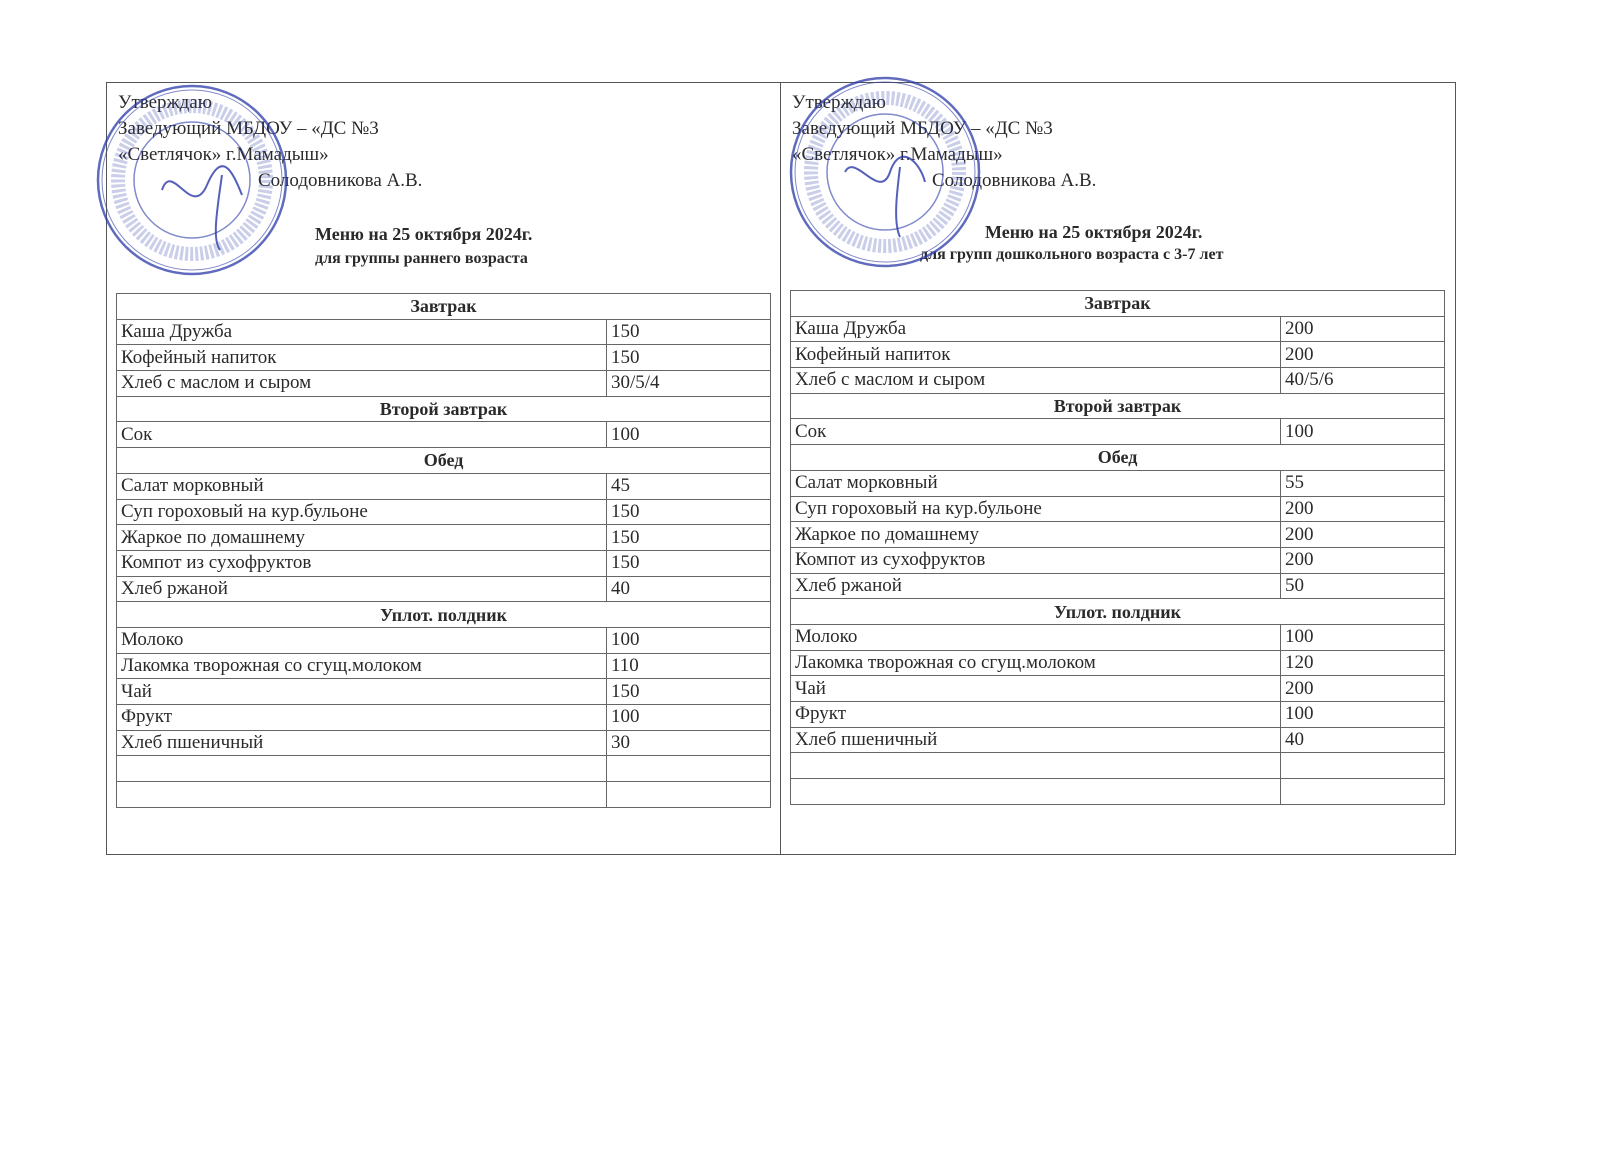 The height and width of the screenshot is (1163, 1600). I want to click on menu-item-row: Чай 150, so click(443, 691).